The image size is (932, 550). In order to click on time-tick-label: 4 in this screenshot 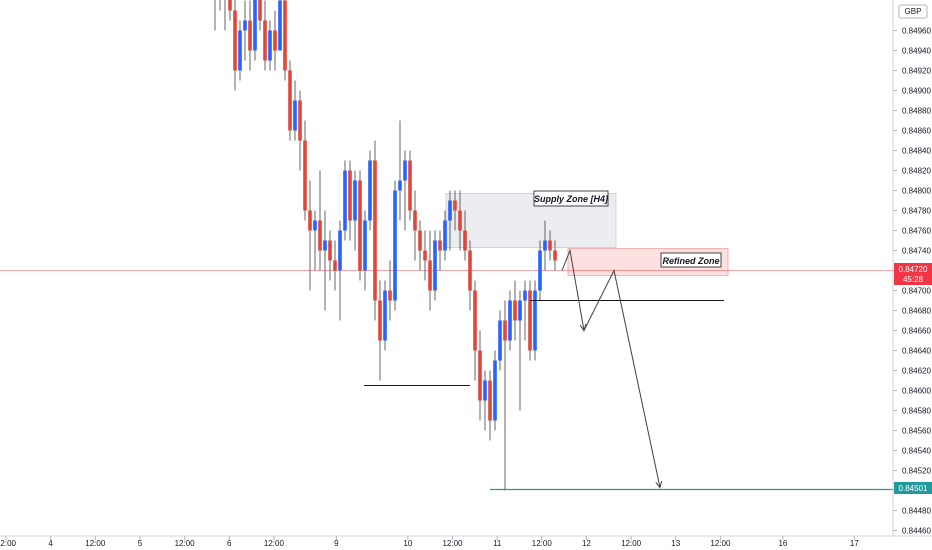, I will do `click(50, 543)`.